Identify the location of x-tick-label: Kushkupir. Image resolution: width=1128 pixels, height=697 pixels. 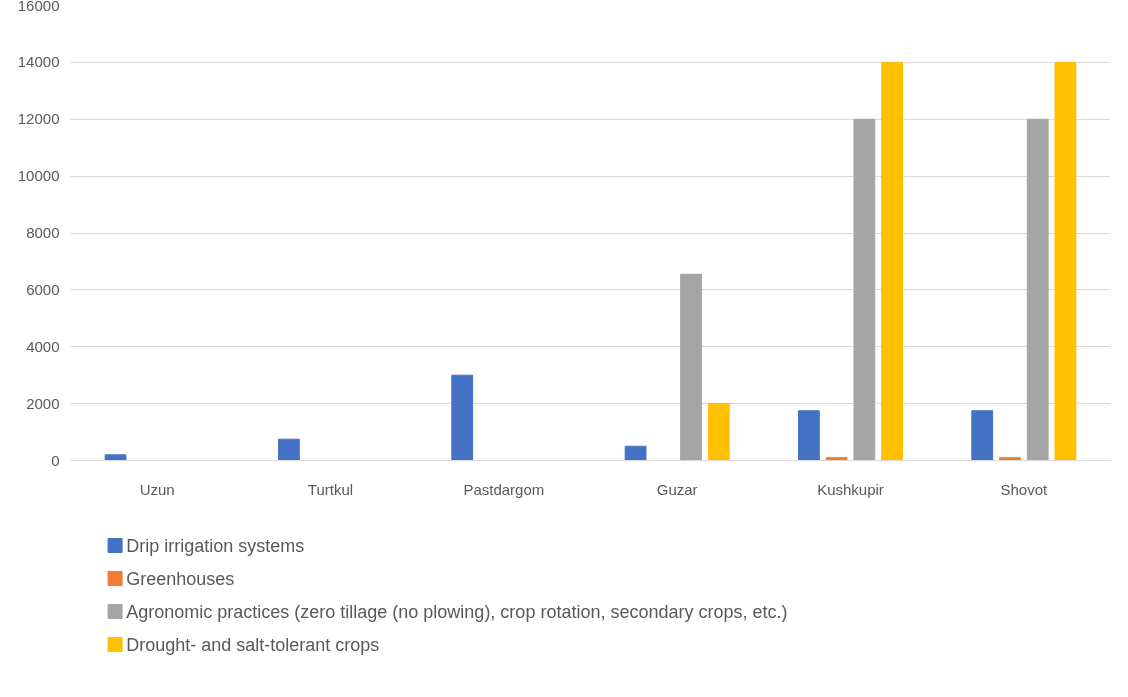
(850, 489).